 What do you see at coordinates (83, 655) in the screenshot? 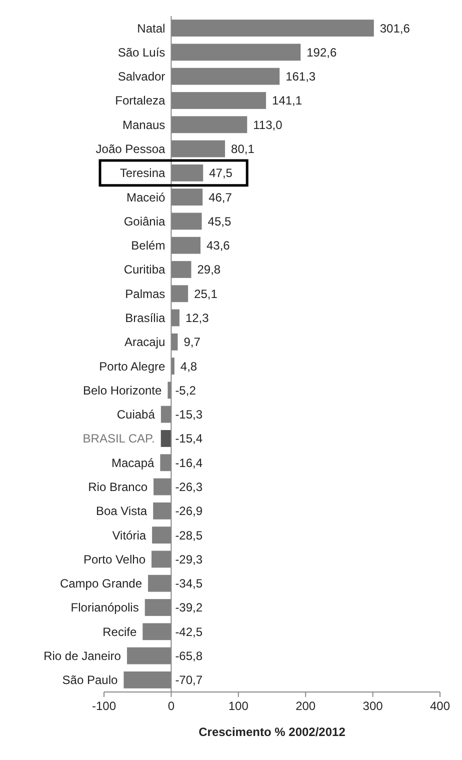
I see `y-tick-label: Rio de Janeiro` at bounding box center [83, 655].